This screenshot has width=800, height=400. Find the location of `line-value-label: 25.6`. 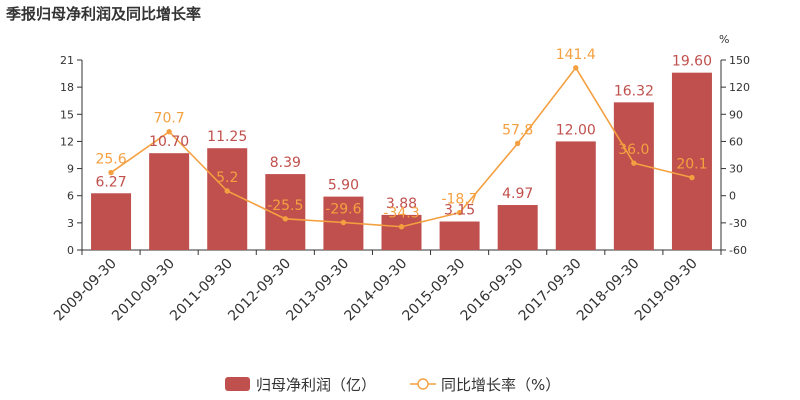

line-value-label: 25.6 is located at coordinates (110, 160).